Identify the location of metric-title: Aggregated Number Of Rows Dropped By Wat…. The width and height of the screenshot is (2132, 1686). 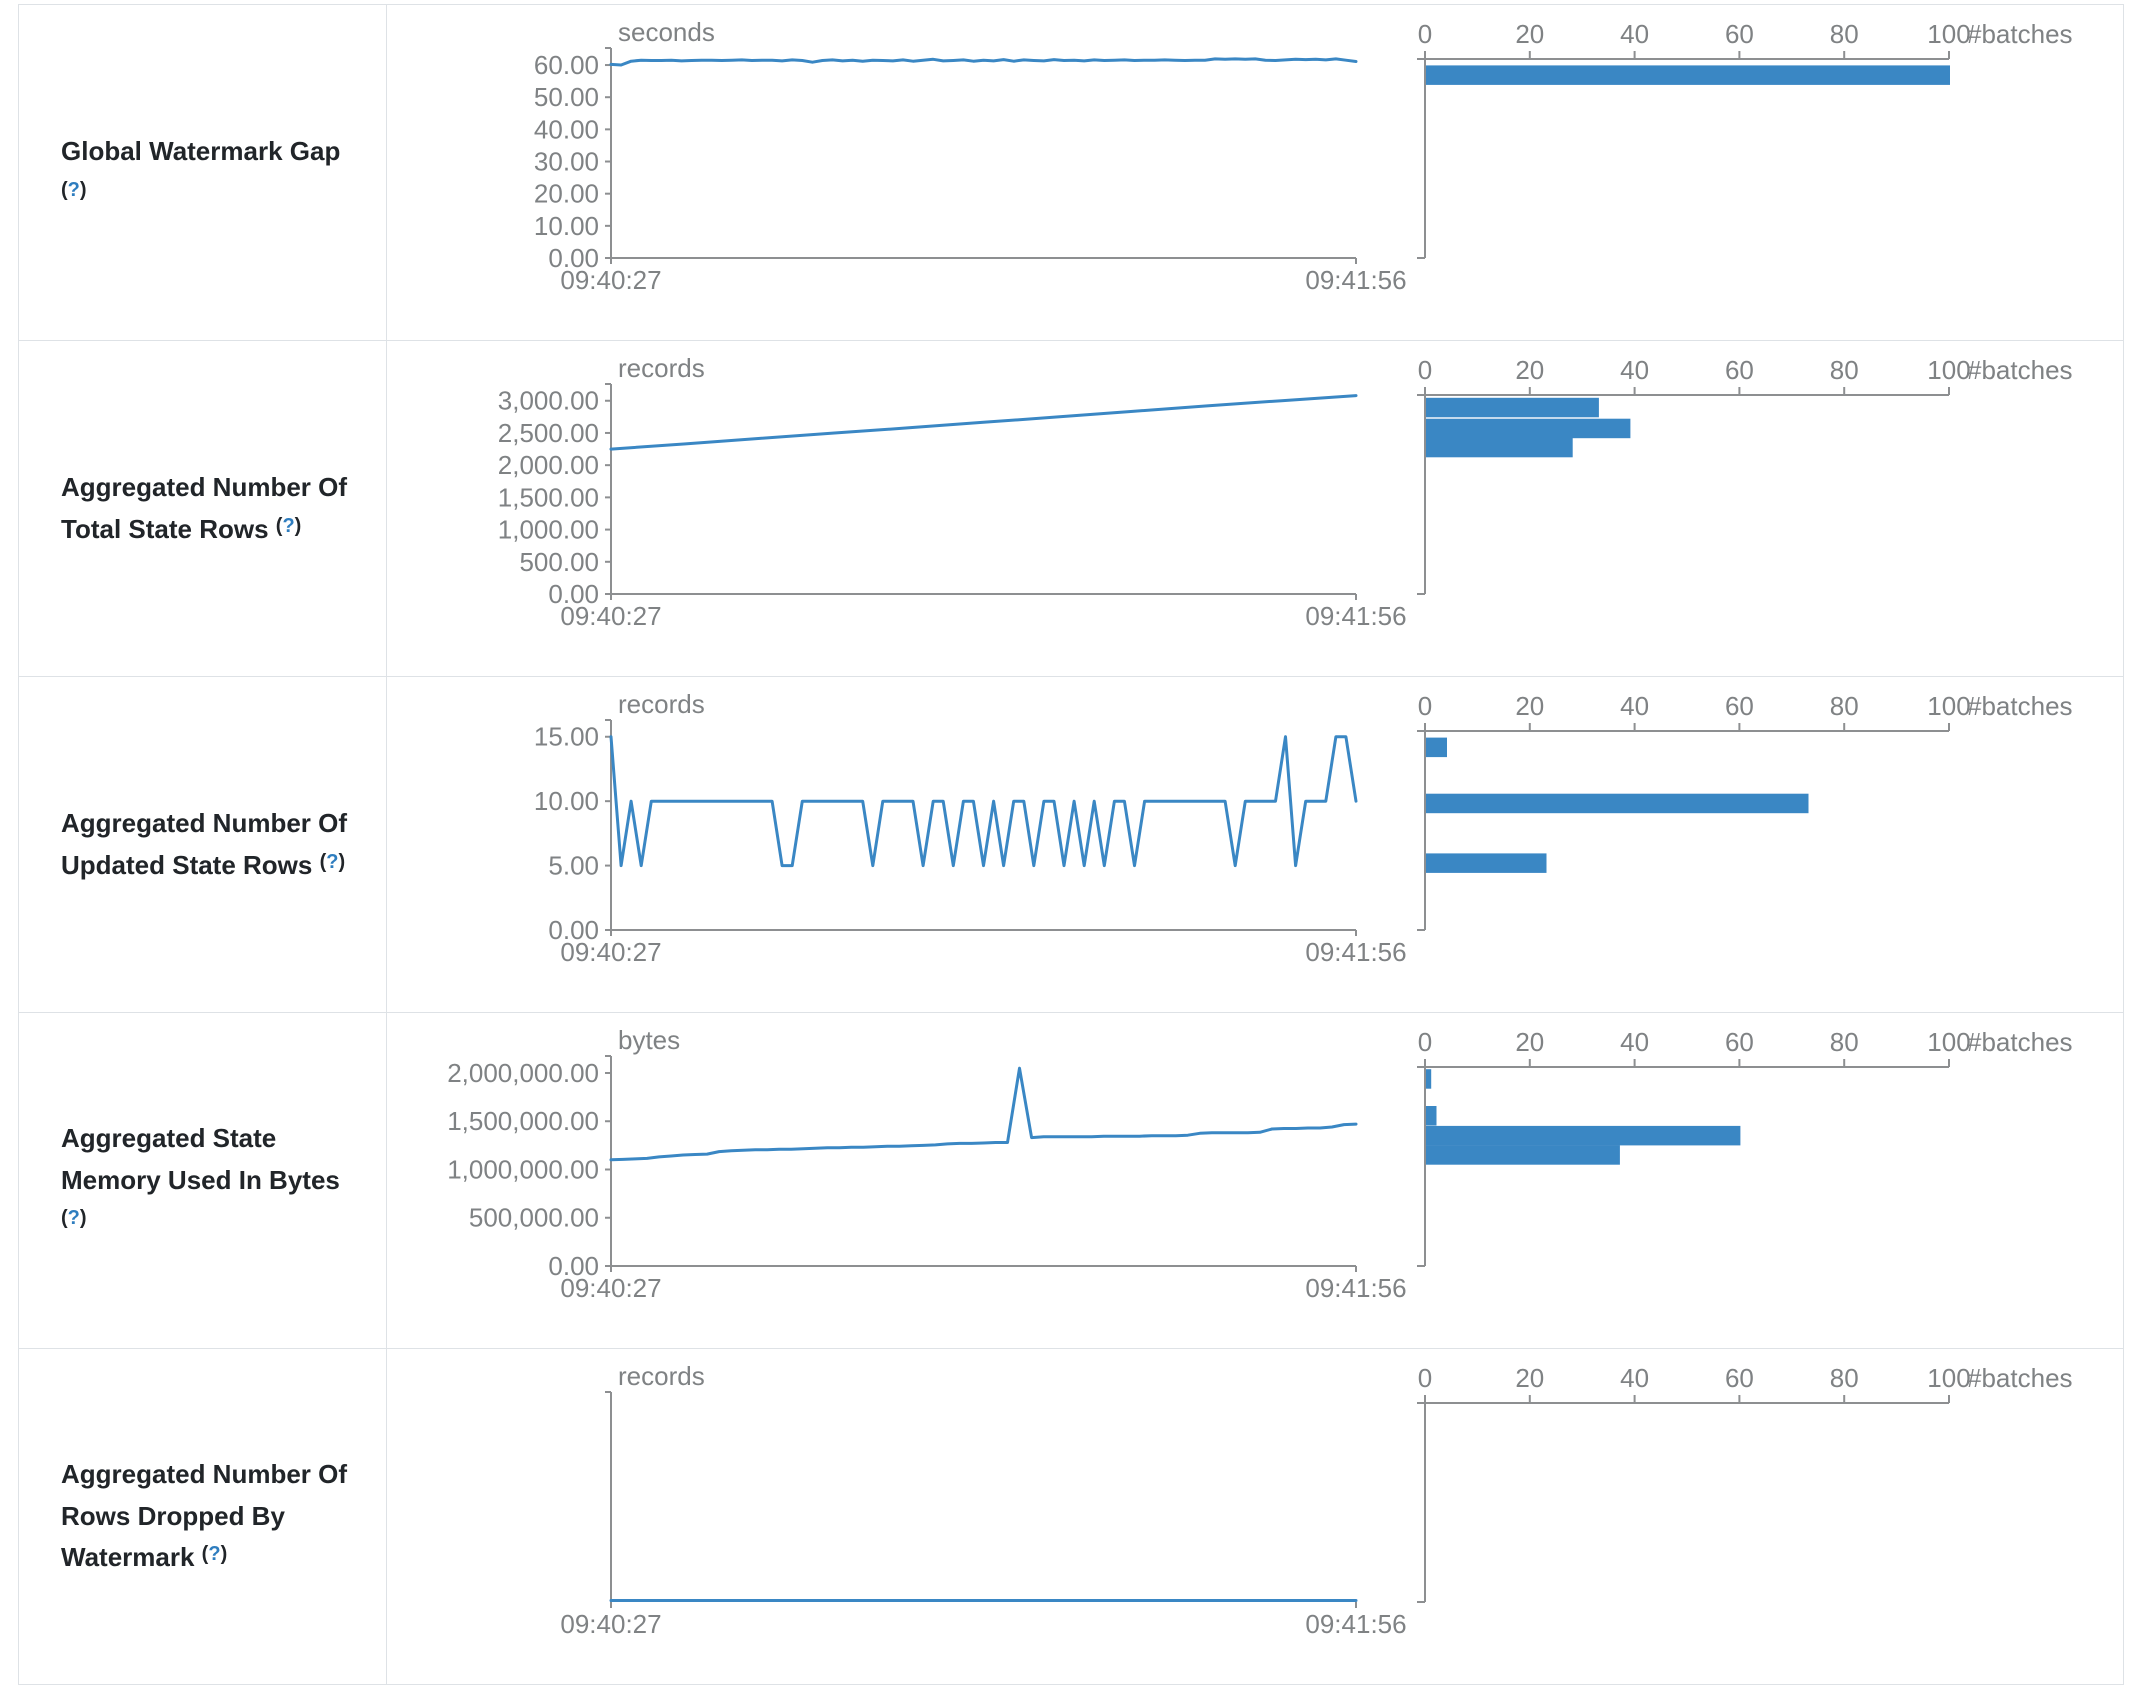
(216, 1516).